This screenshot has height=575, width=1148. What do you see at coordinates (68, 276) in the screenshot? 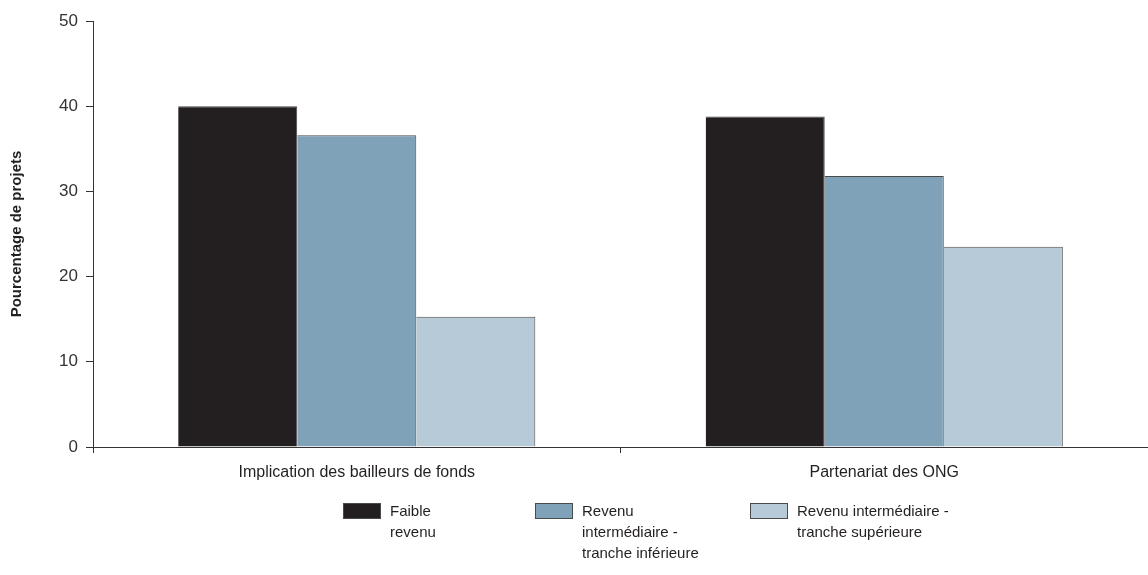
I see `y-tick-label: 20` at bounding box center [68, 276].